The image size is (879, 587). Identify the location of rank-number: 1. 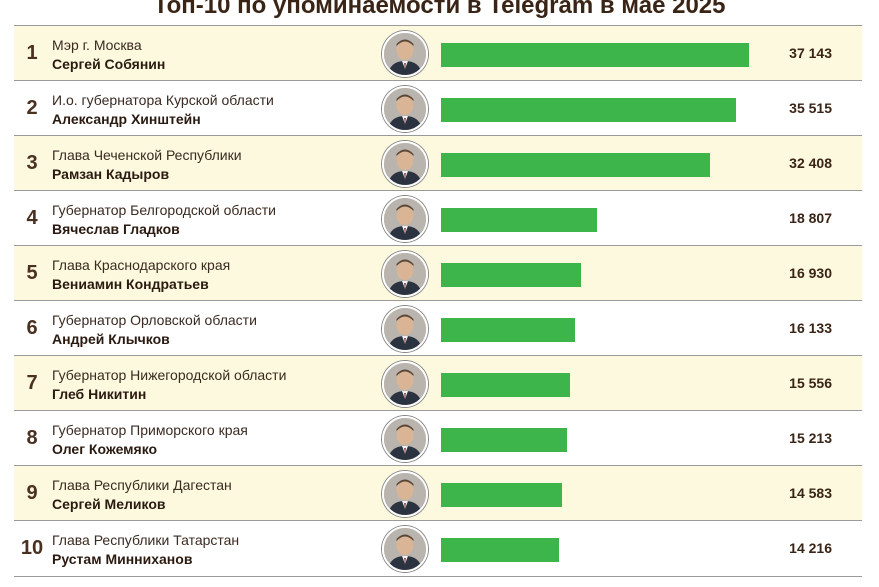
(32, 53).